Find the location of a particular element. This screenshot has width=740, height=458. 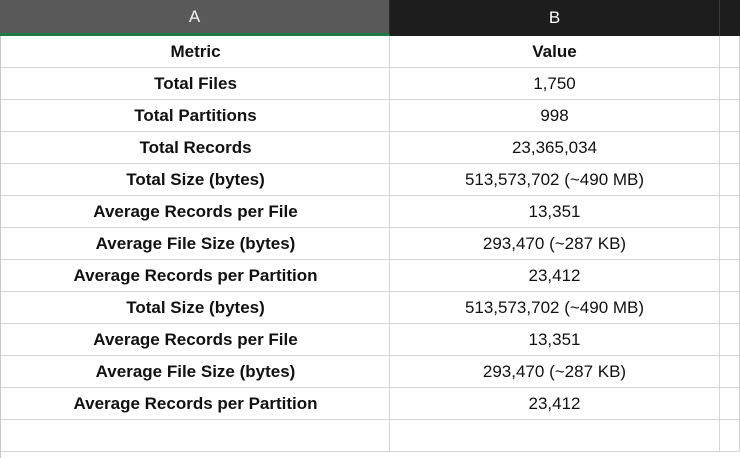

metric-cell: Total Partitions is located at coordinates (195, 116).